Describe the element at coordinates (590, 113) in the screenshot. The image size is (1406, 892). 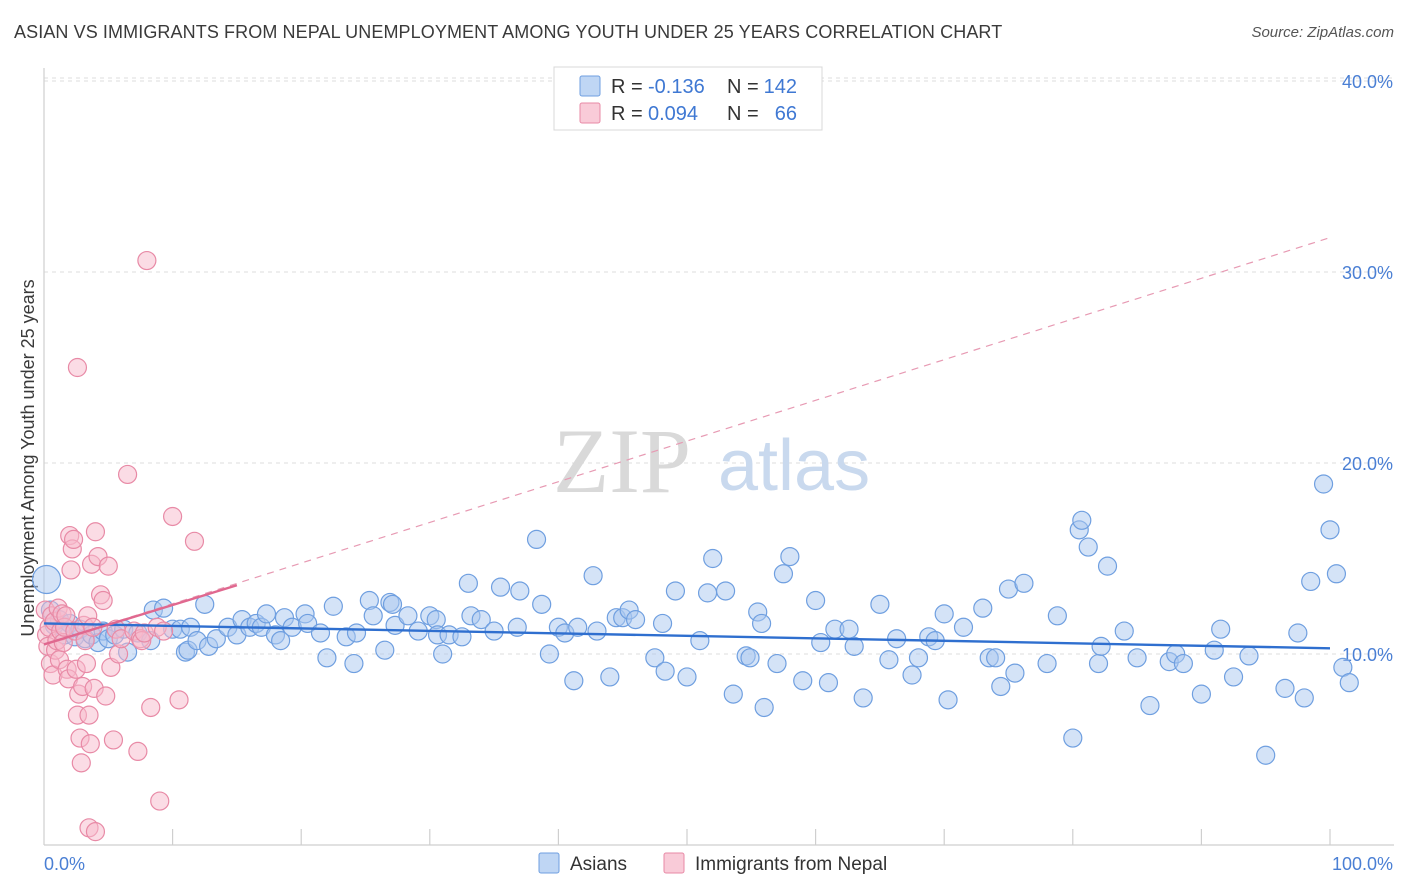
I see `legend-swatch-nepal` at that location.